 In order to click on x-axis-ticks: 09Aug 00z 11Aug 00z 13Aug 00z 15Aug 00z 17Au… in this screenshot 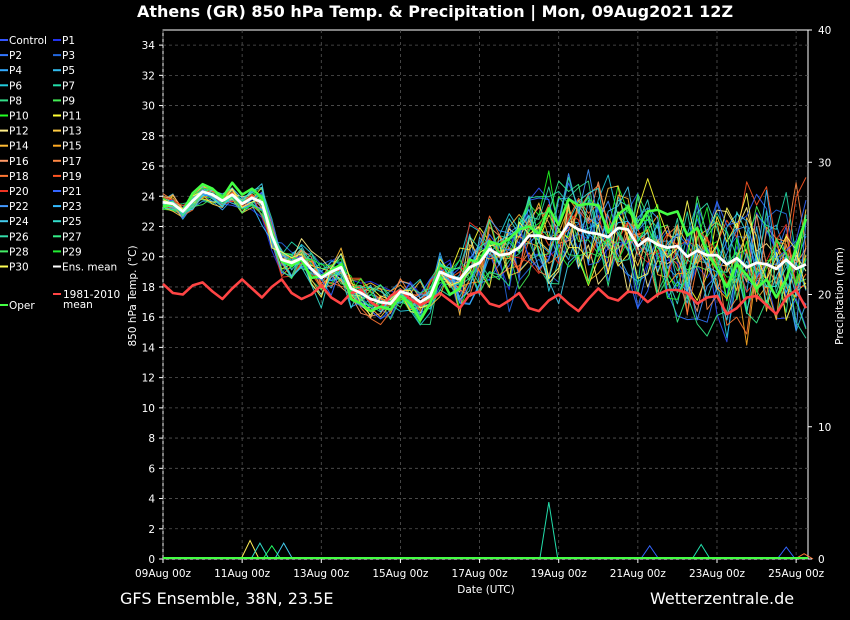, I will do `click(480, 569)`.